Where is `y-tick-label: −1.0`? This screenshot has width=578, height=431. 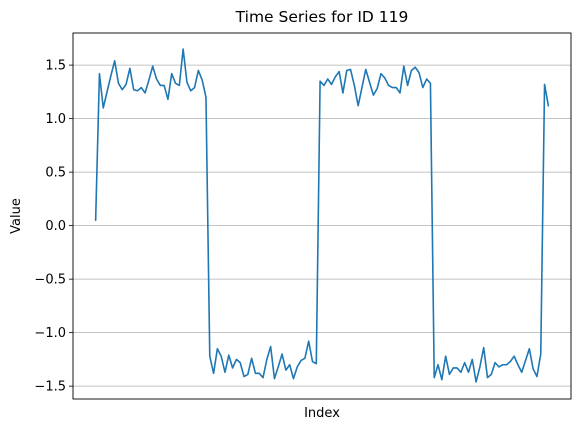
y-tick-label: −1.0 is located at coordinates (50, 333).